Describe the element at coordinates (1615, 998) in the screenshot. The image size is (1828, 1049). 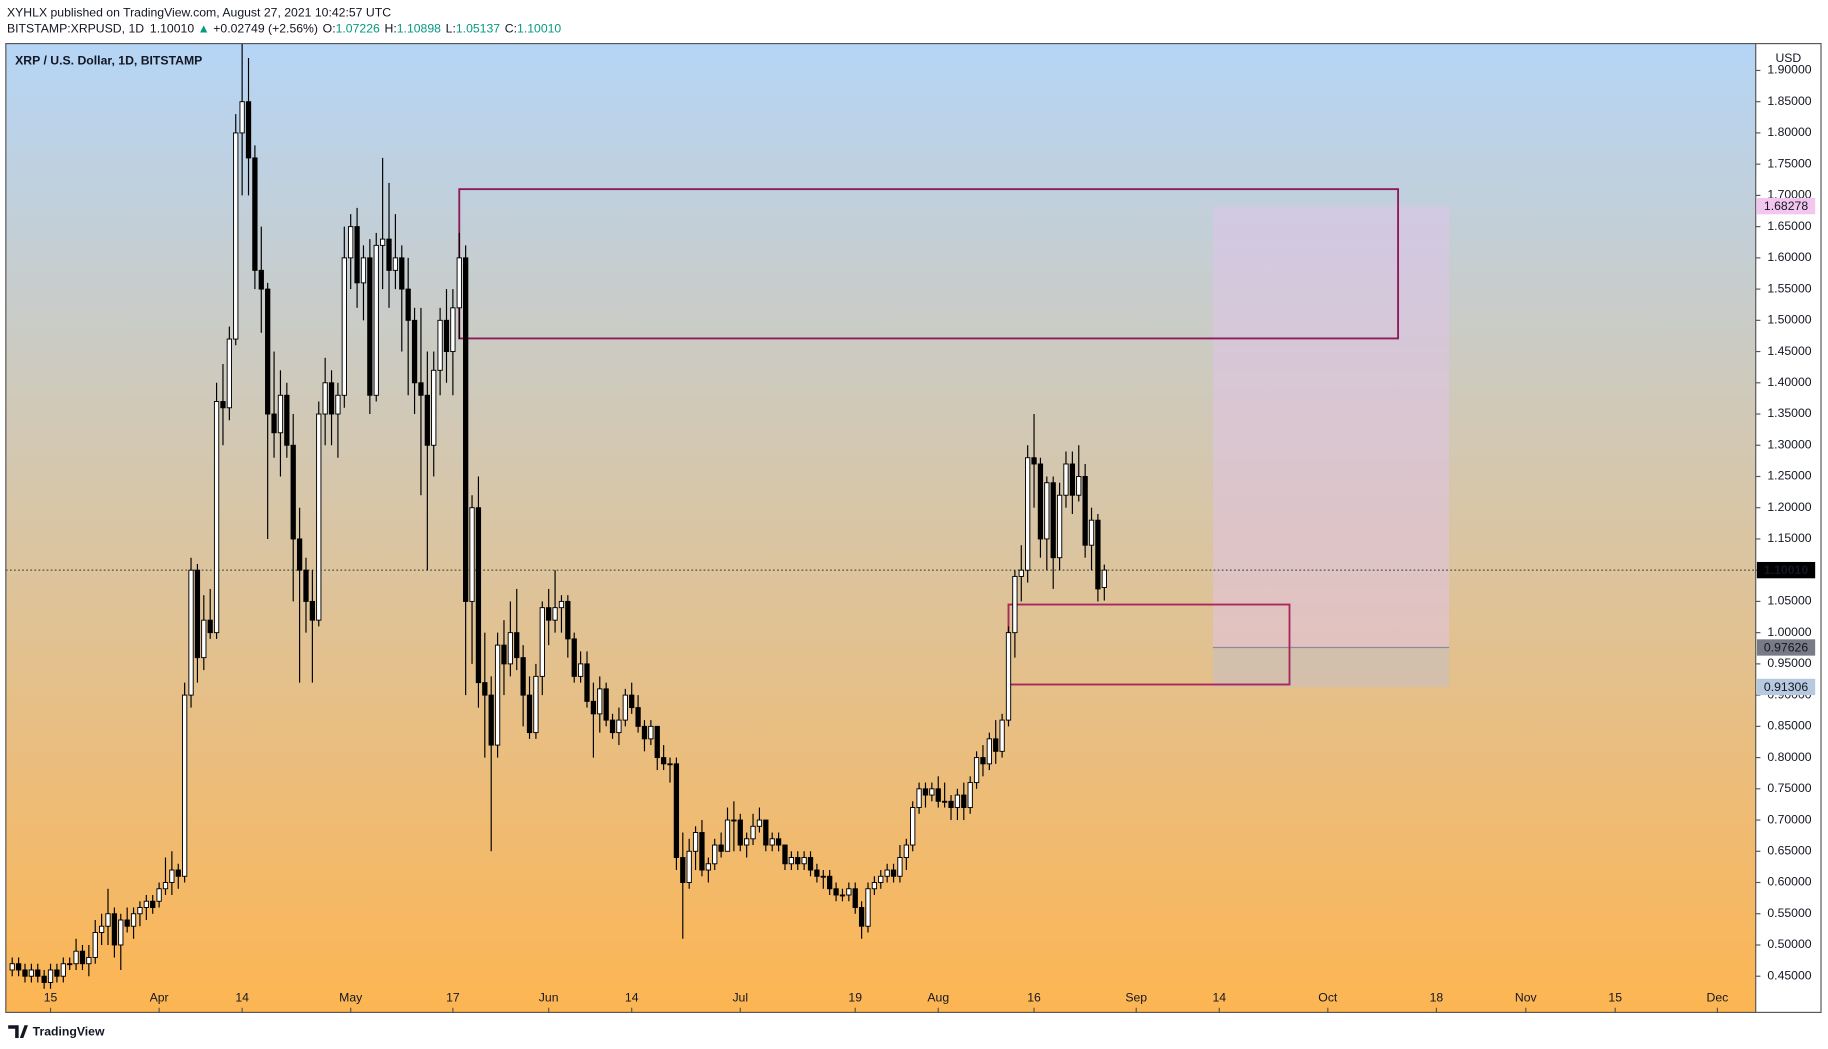
I see `x-tick-label: 15` at that location.